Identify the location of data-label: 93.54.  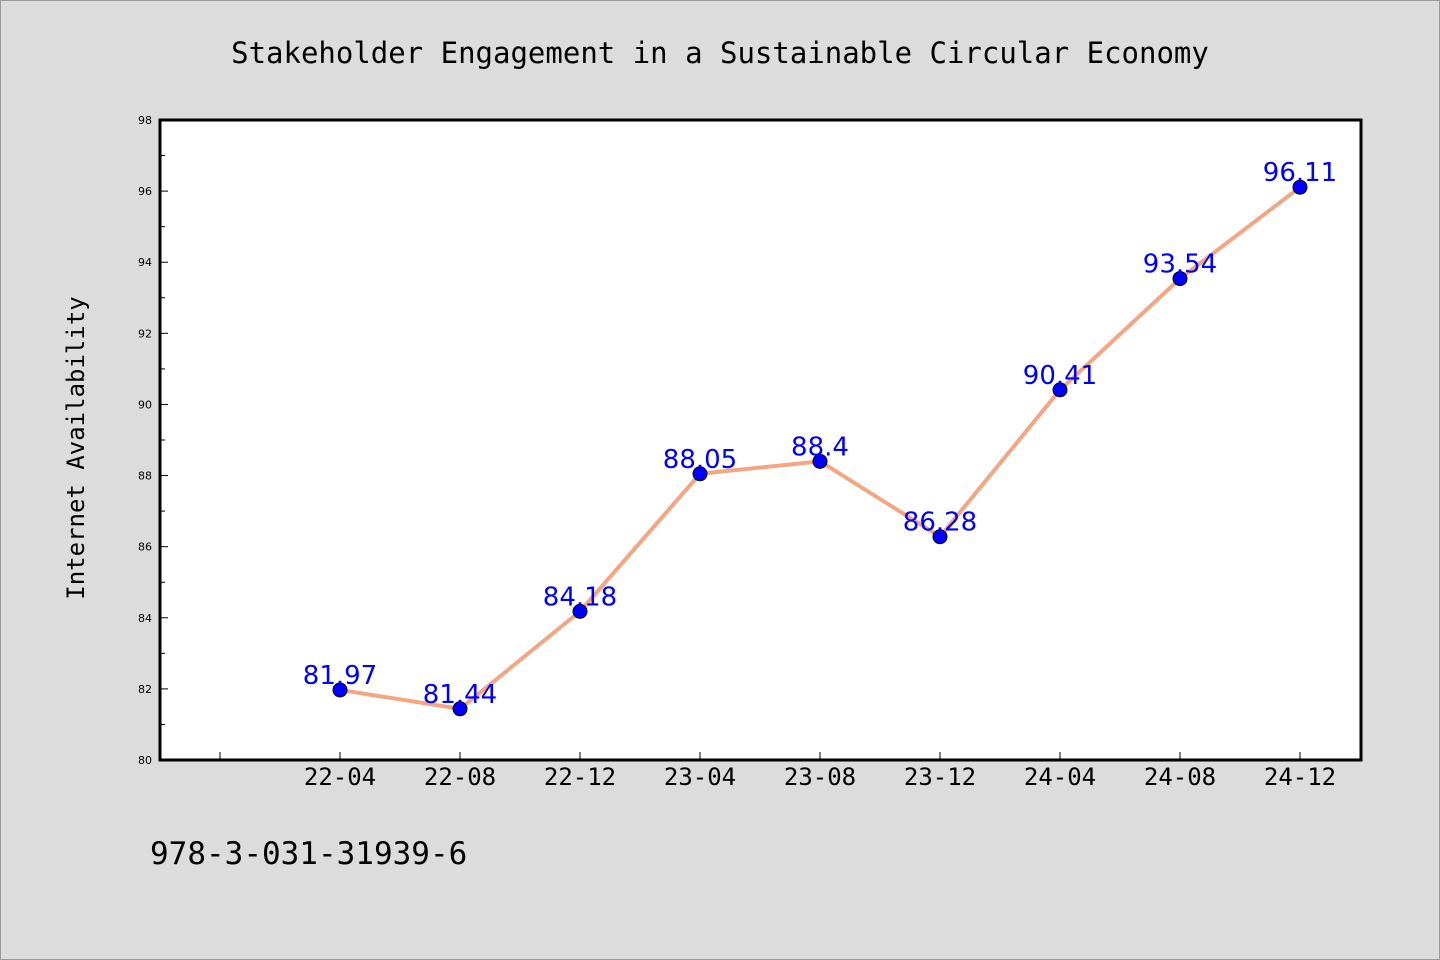
(1180, 265).